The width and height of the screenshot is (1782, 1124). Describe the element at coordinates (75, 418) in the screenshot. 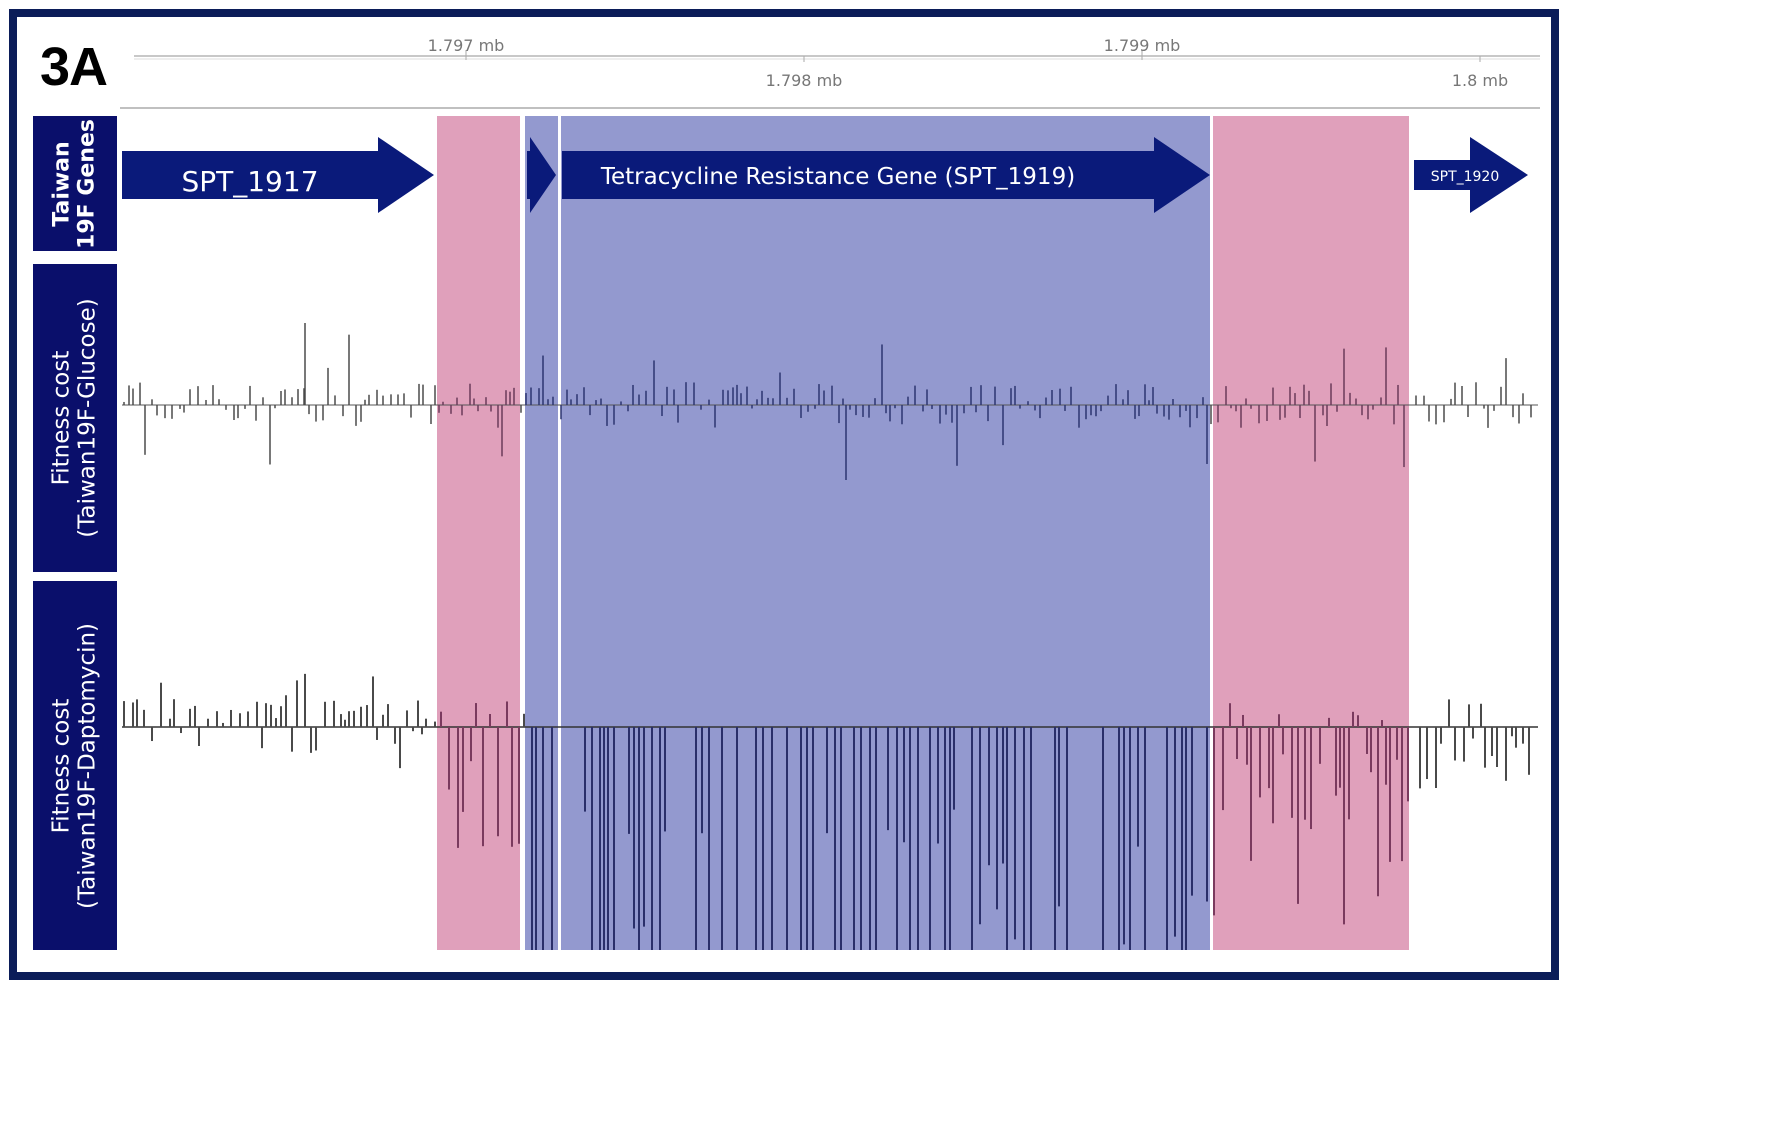

I see `track-label-glucose: Fitness cost (Taiwan19F-Glucose)` at that location.